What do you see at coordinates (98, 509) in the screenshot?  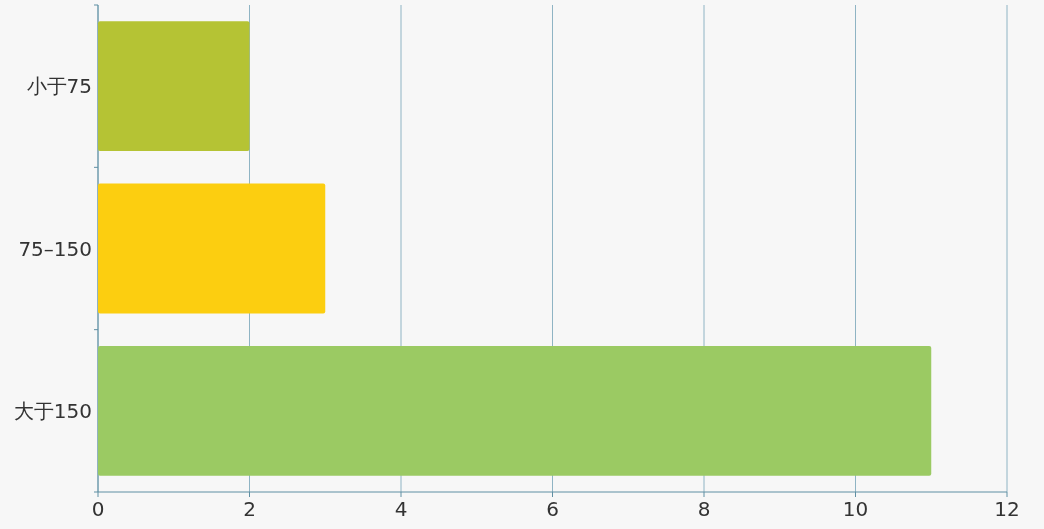 I see `x-tick-label: 0` at bounding box center [98, 509].